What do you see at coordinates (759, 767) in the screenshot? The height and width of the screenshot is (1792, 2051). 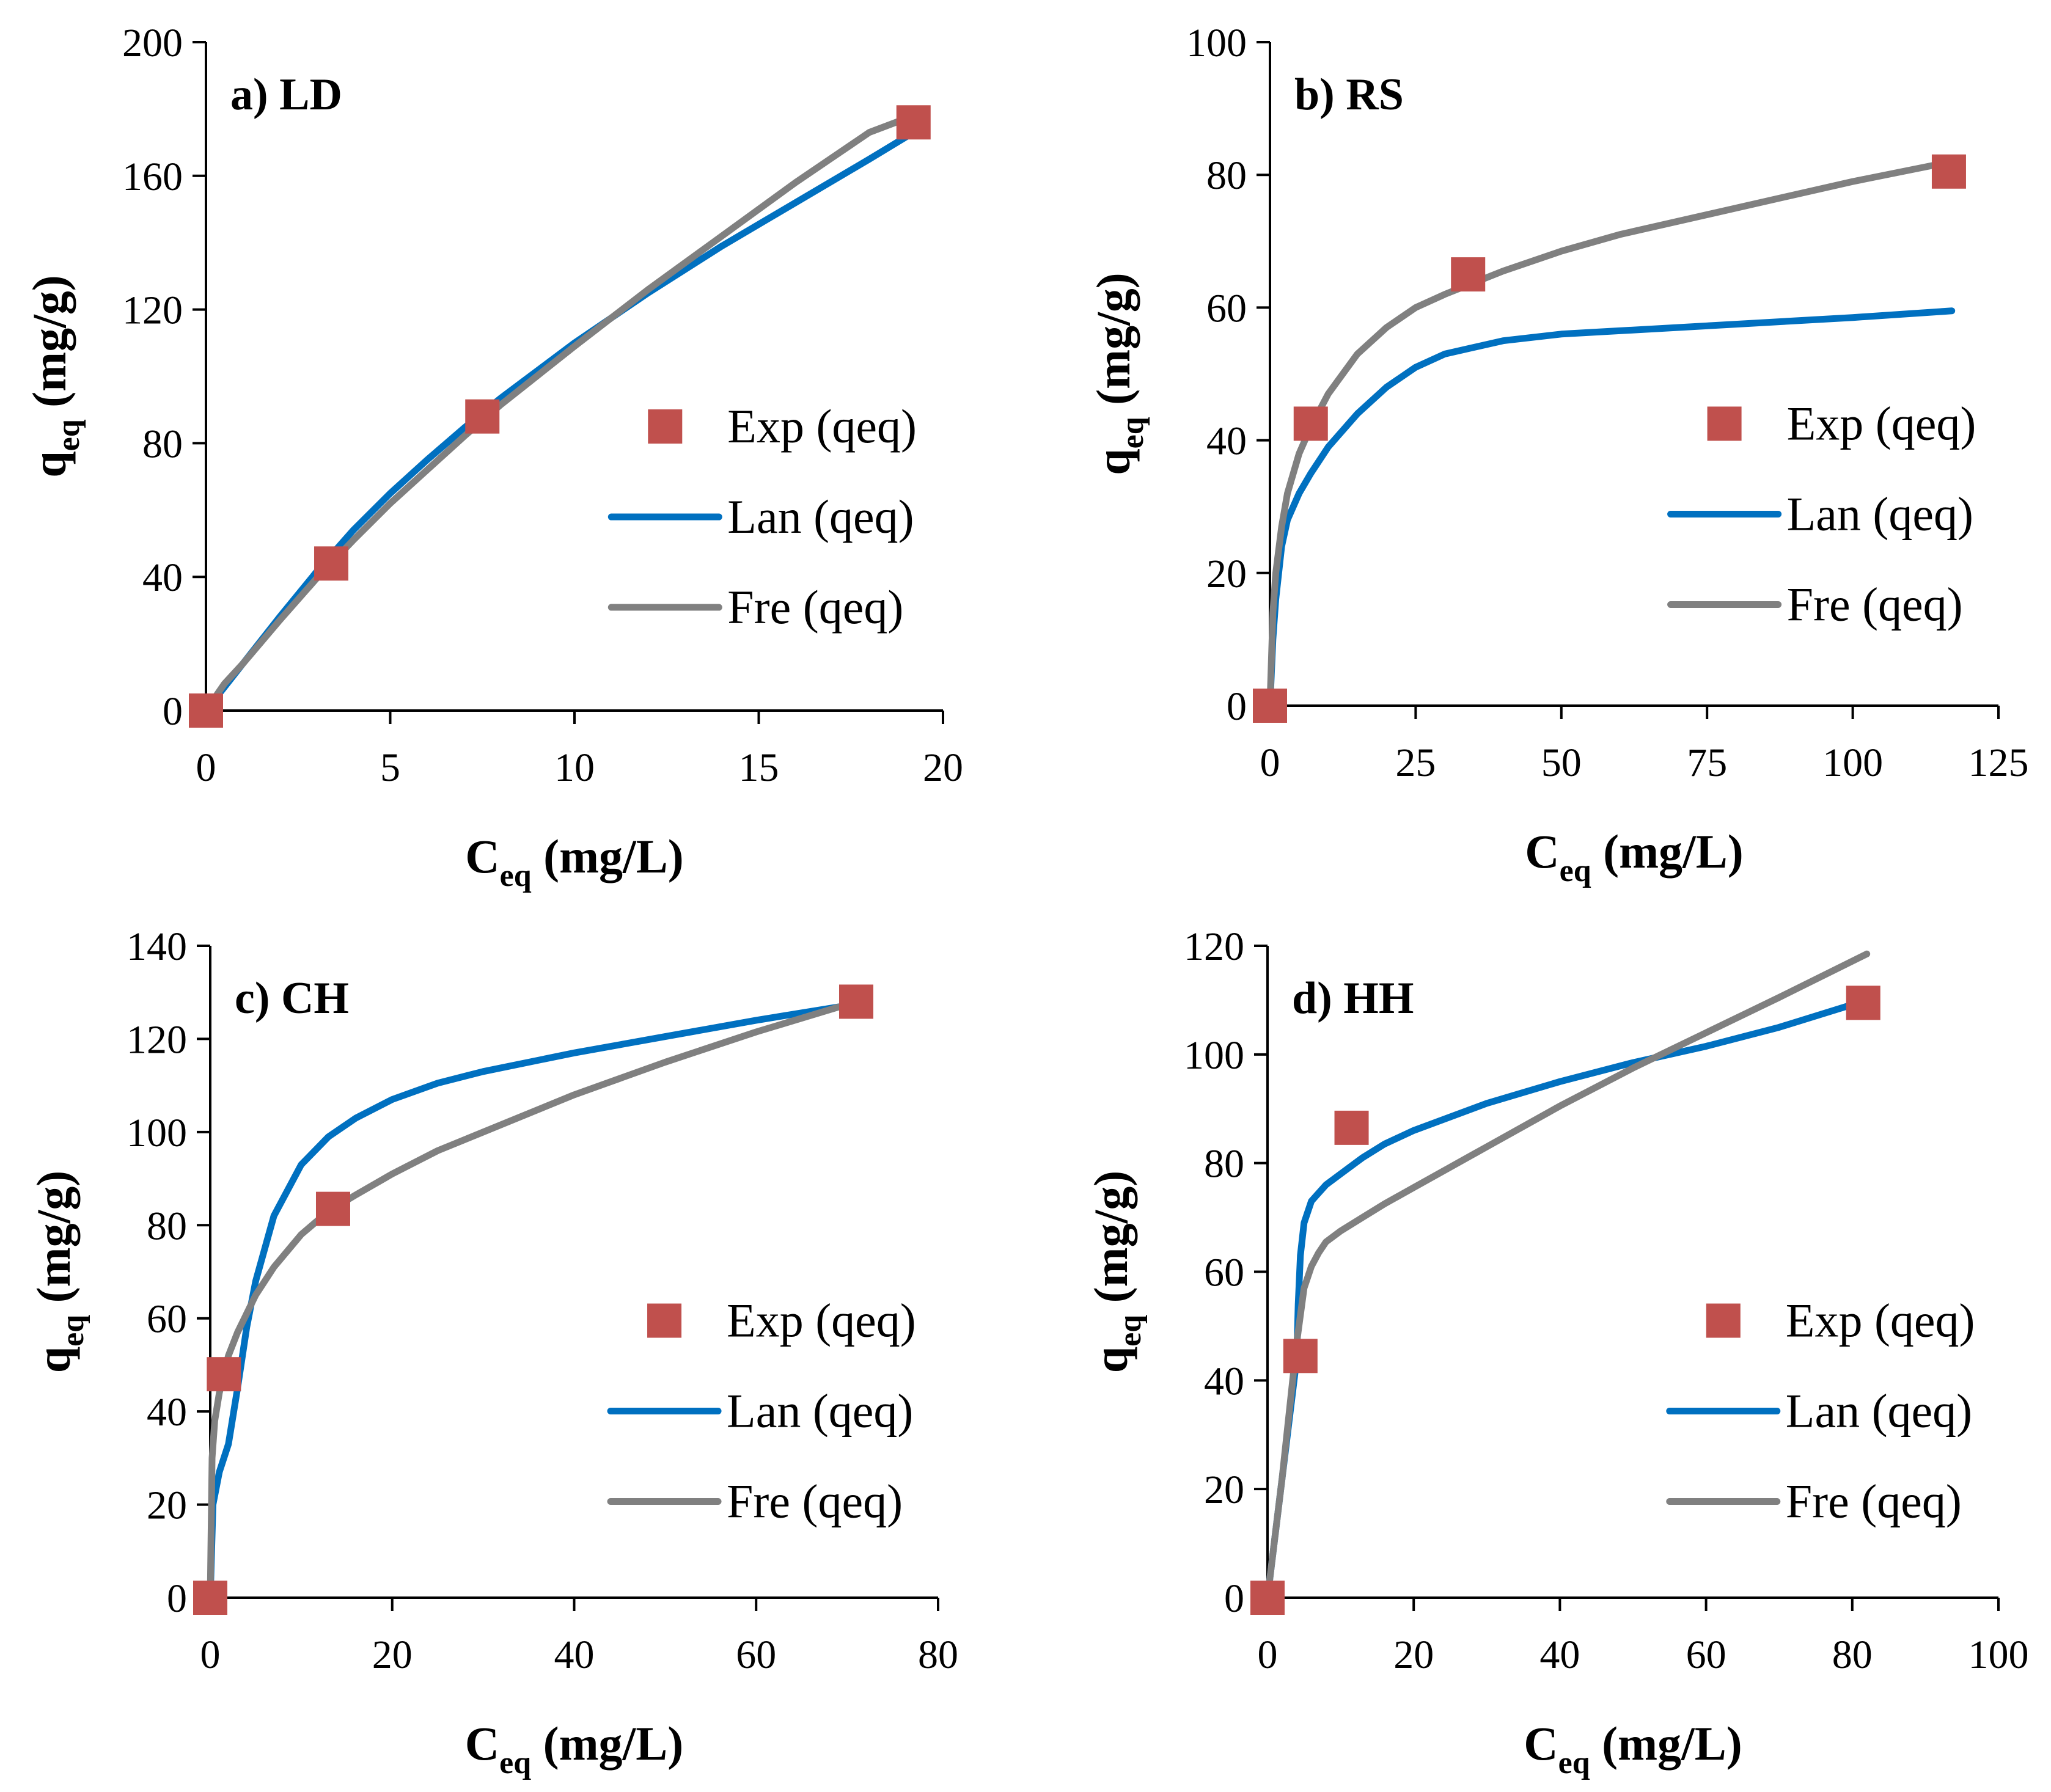 I see `x-tick-label: 15` at bounding box center [759, 767].